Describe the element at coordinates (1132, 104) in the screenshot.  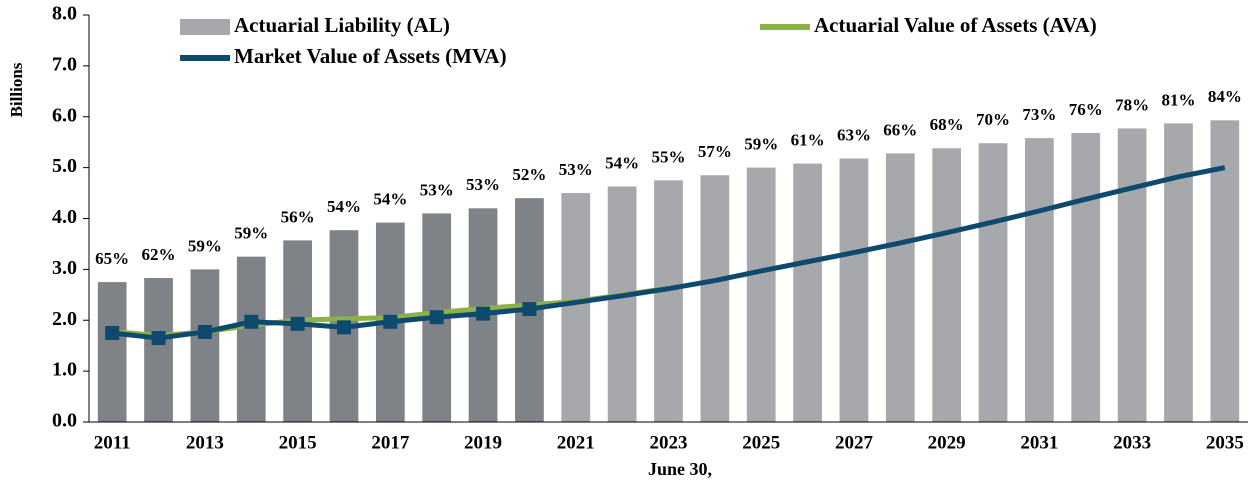
I see `data-label: 78%` at that location.